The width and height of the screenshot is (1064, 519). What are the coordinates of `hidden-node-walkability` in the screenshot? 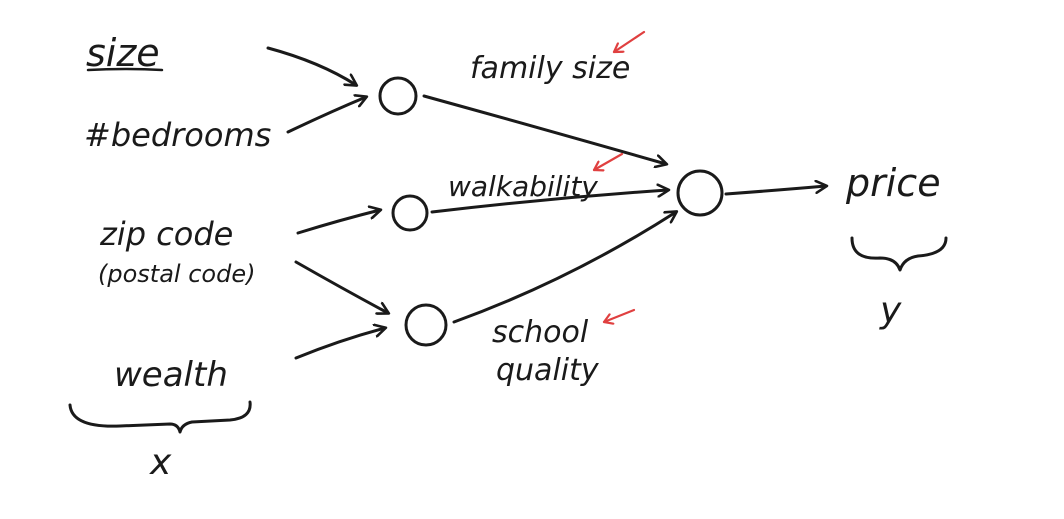 It's located at (410, 213).